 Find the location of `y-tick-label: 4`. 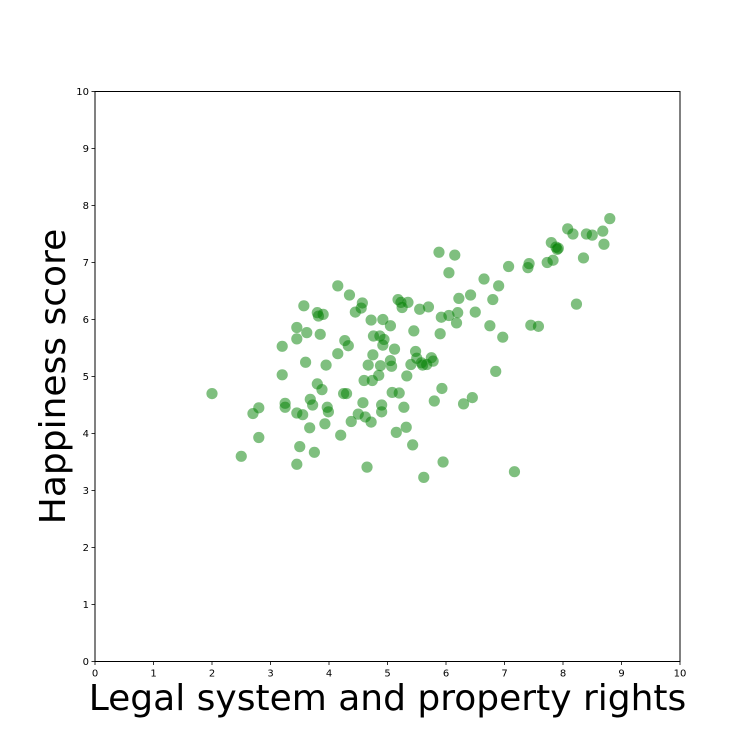

y-tick-label: 4 is located at coordinates (86, 434).